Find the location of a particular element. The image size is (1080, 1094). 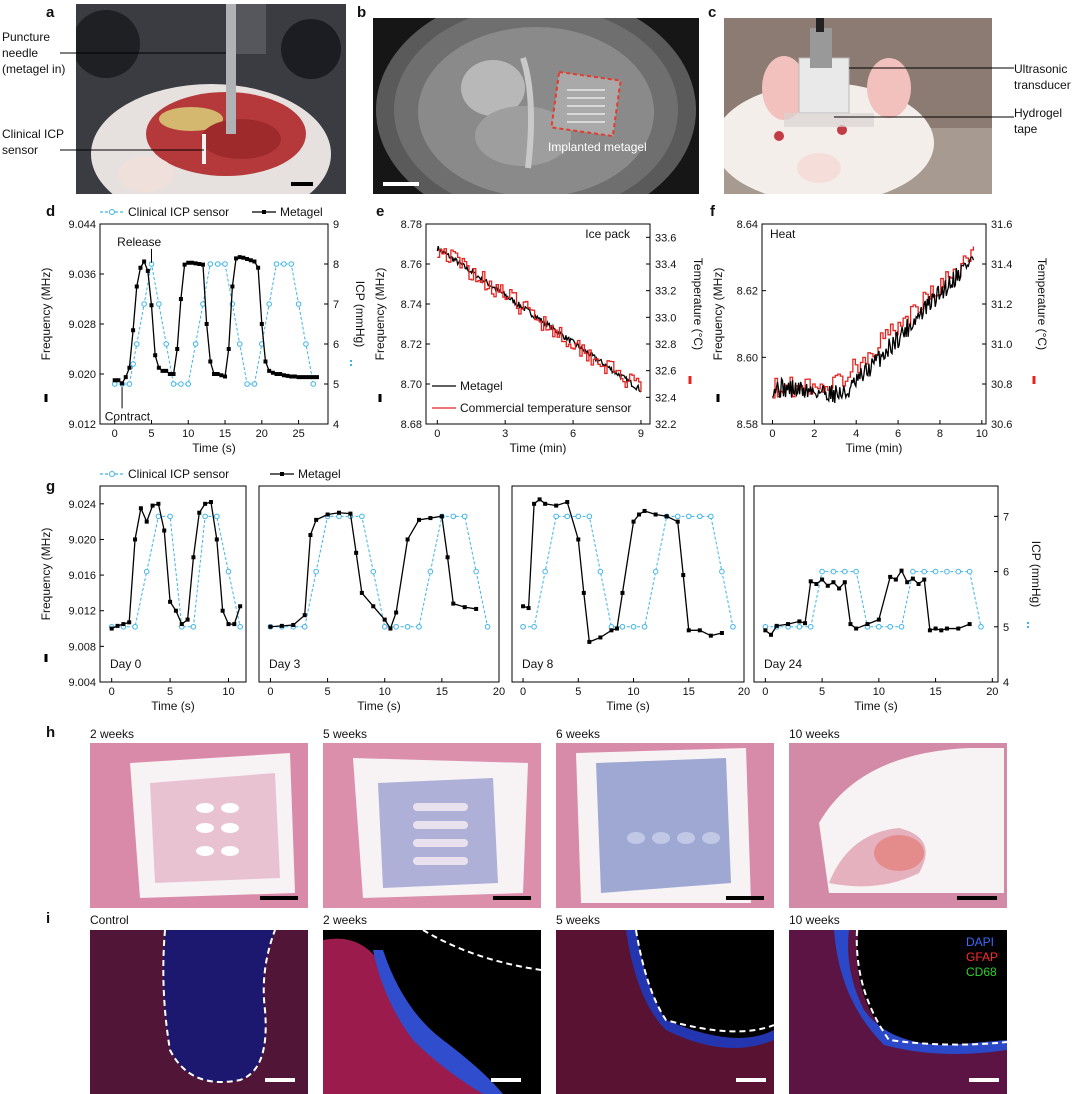

d-ytick-label: 9.028 is located at coordinates (82, 325).